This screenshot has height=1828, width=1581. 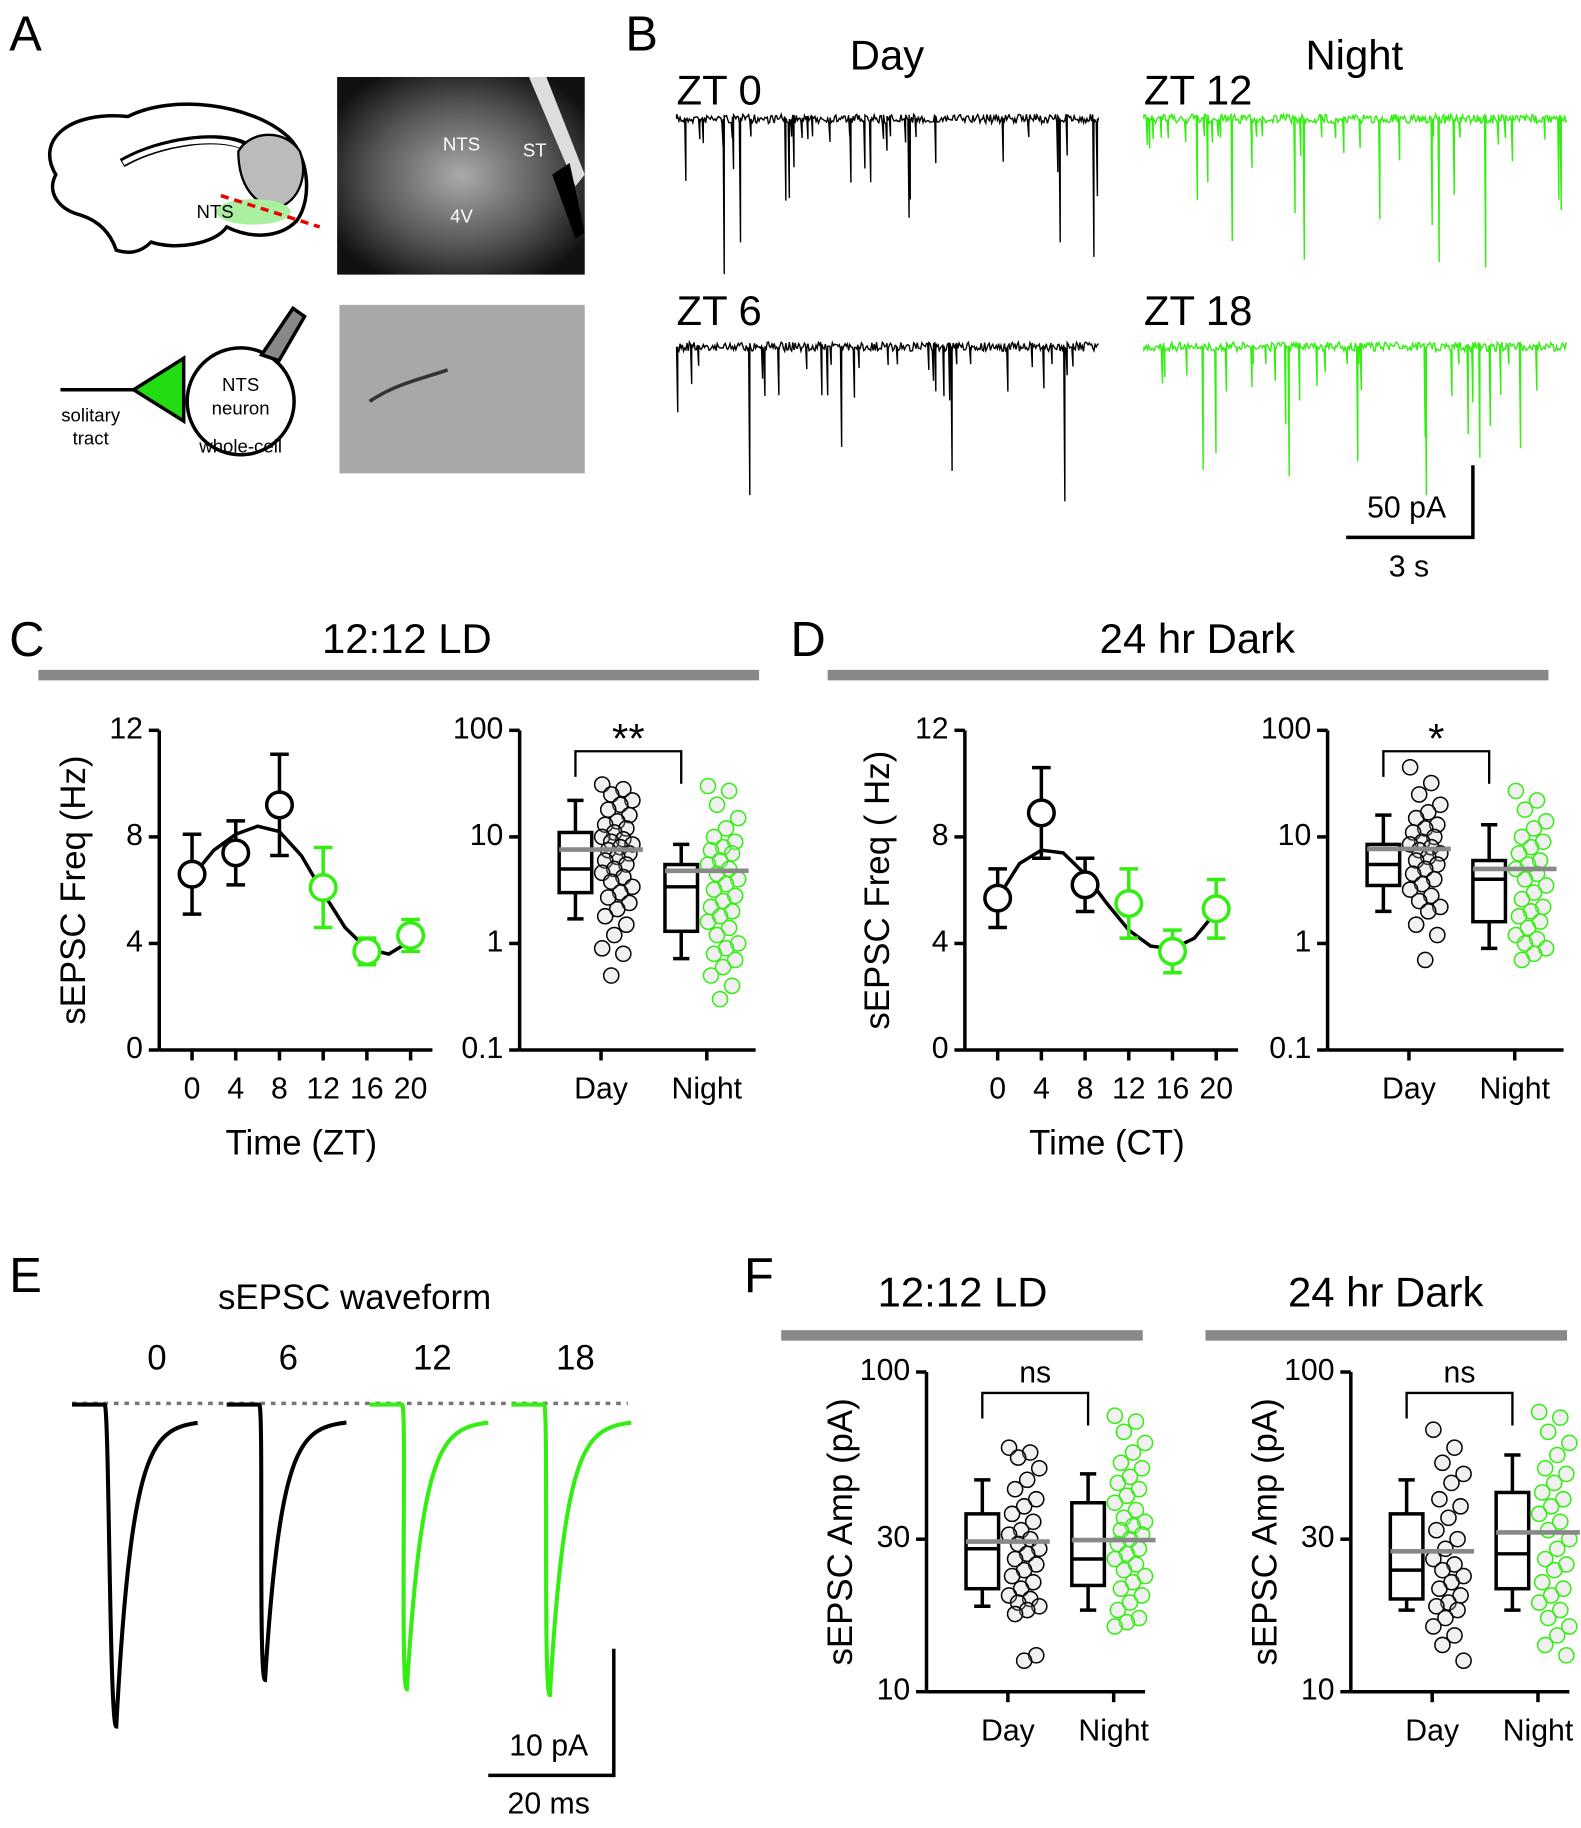 What do you see at coordinates (556, 132) in the screenshot?
I see `electrode` at bounding box center [556, 132].